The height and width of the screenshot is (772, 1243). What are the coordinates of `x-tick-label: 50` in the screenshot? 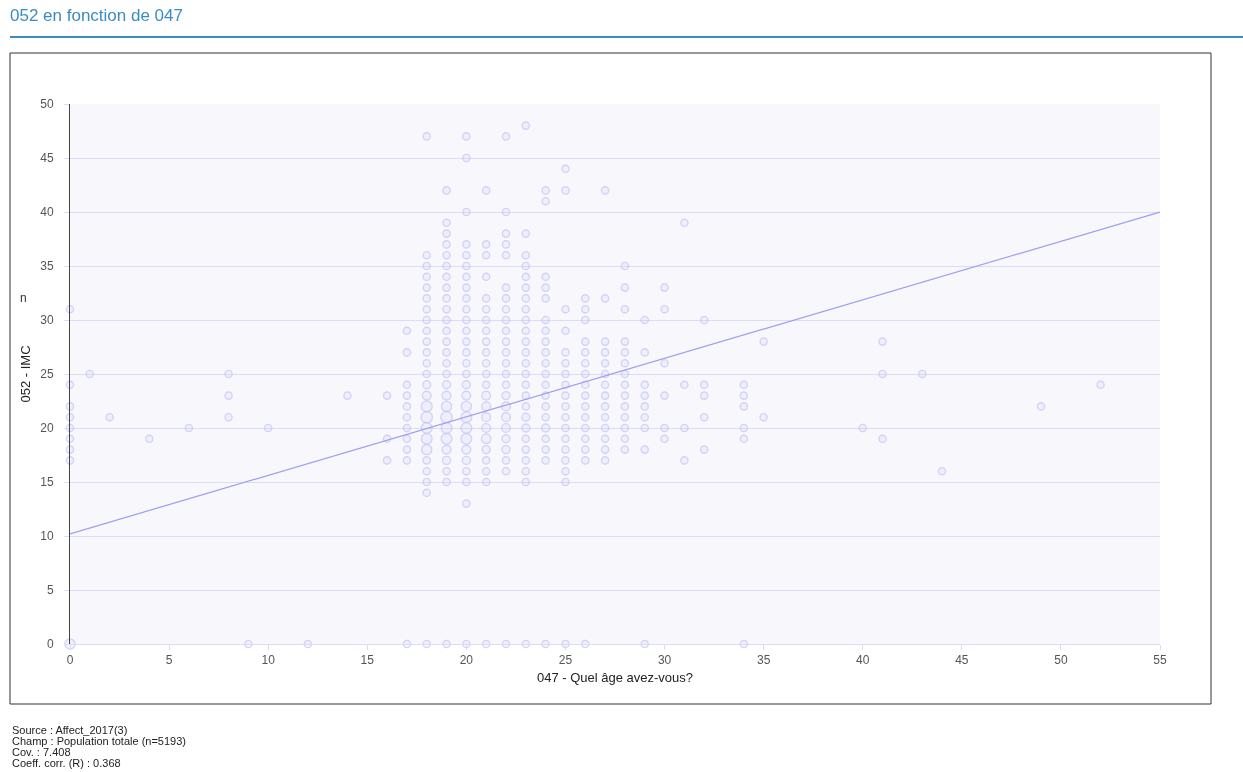 It's located at (1061, 660).